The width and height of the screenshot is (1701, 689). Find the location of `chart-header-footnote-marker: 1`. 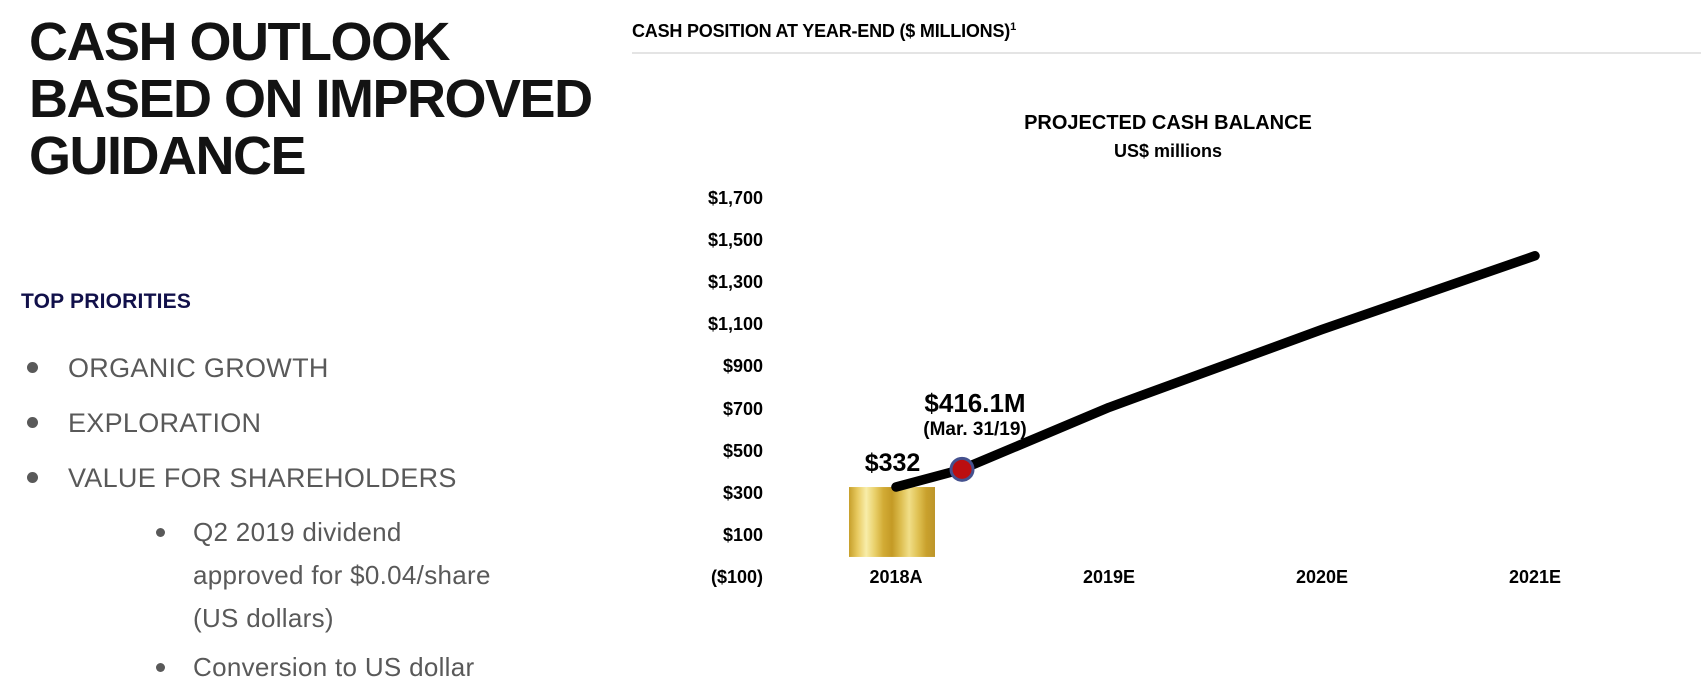

chart-header-footnote-marker: 1 is located at coordinates (1013, 27).